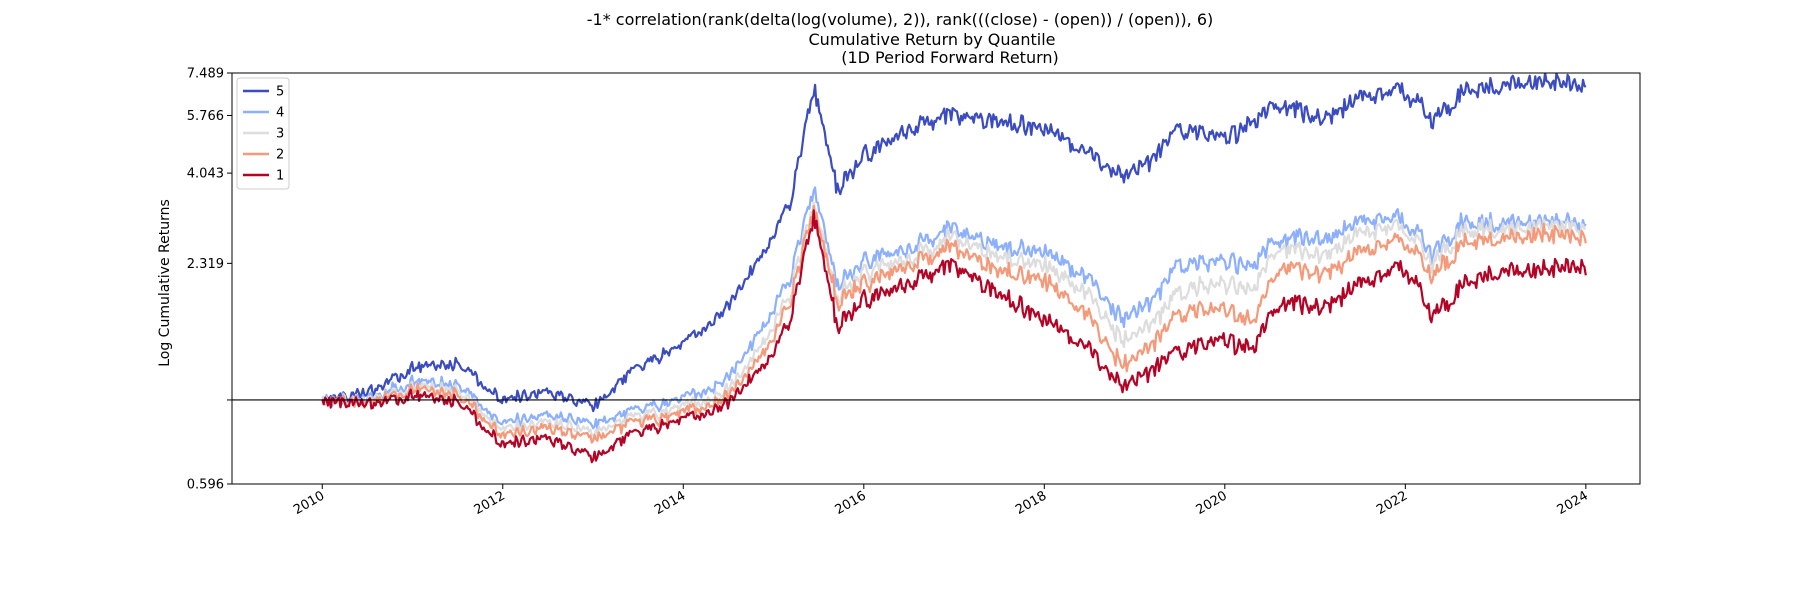 Image resolution: width=1800 pixels, height=600 pixels. I want to click on y-axis-label: Log Cumulative Returns, so click(165, 283).